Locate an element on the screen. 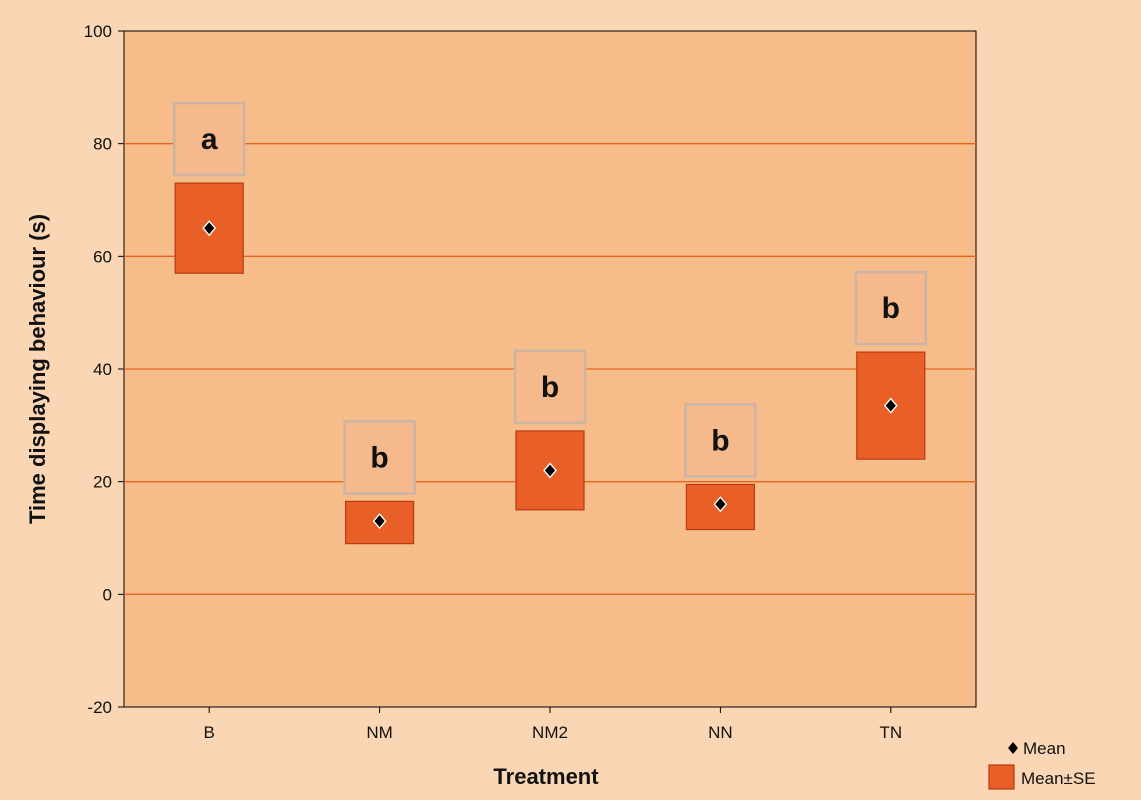  y-axis-ticks: -20 0 20 40 60 80 100 is located at coordinates (104, 369).